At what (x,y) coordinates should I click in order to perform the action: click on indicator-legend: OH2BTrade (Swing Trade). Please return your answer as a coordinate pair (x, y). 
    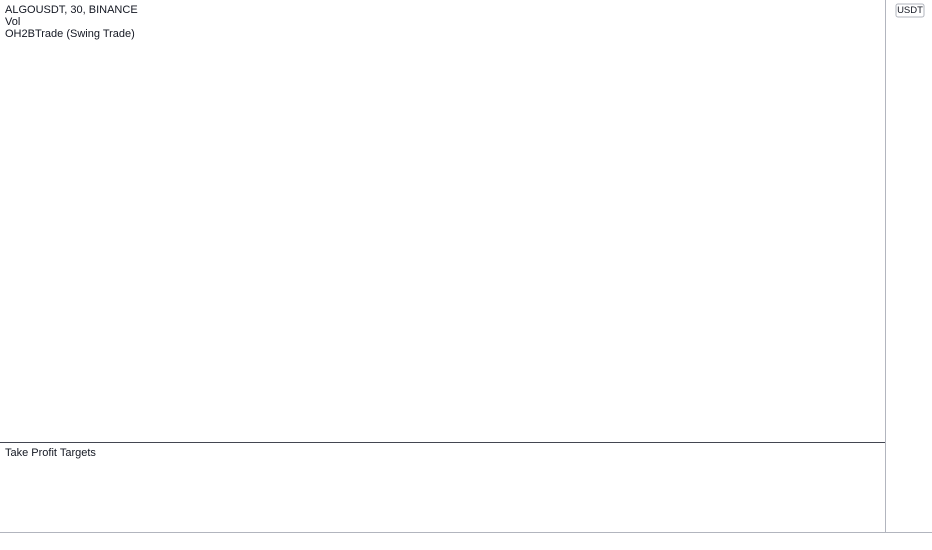
    Looking at the image, I should click on (70, 34).